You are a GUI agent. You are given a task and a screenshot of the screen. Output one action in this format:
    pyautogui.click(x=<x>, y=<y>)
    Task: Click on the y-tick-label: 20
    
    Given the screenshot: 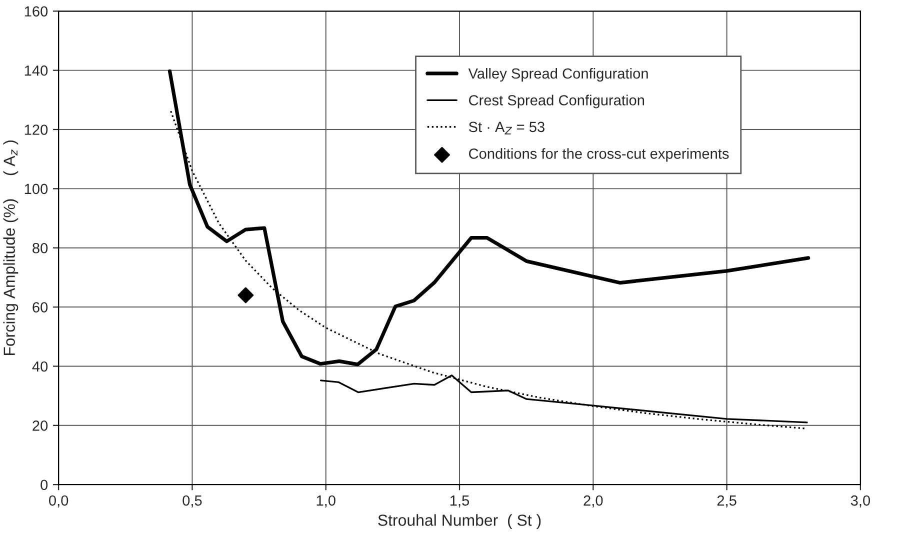 What is the action you would take?
    pyautogui.click(x=40, y=425)
    